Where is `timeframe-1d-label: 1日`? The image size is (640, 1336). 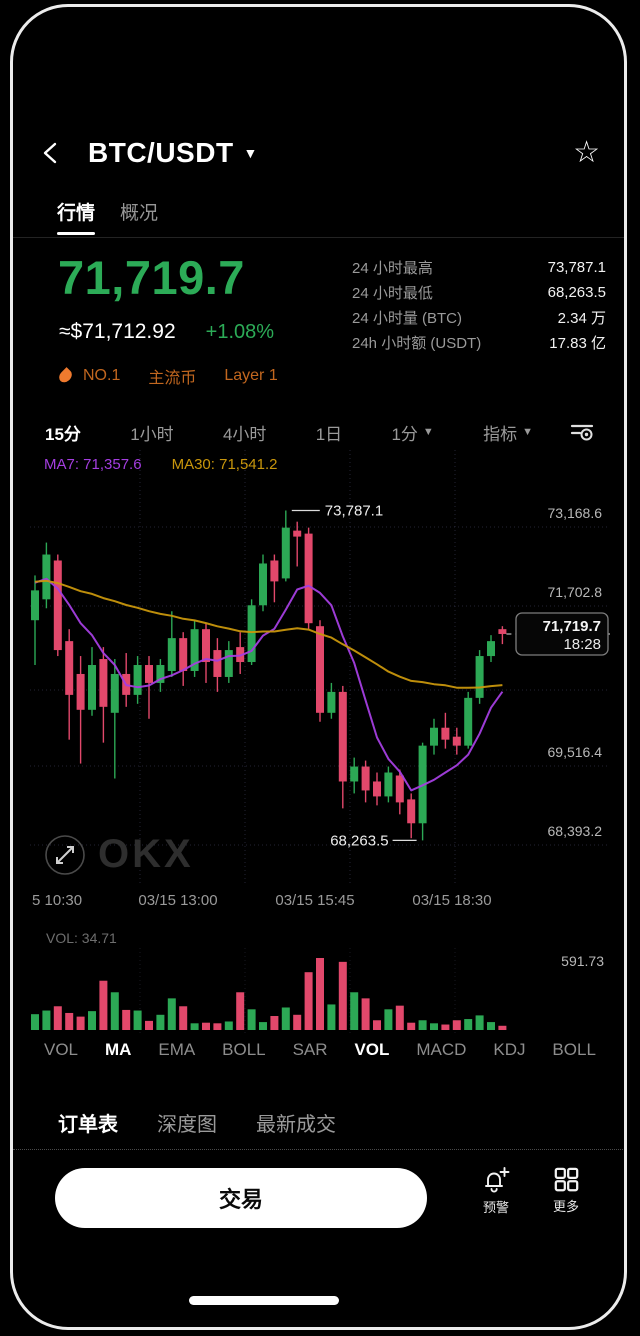
timeframe-1d-label: 1日 is located at coordinates (329, 434).